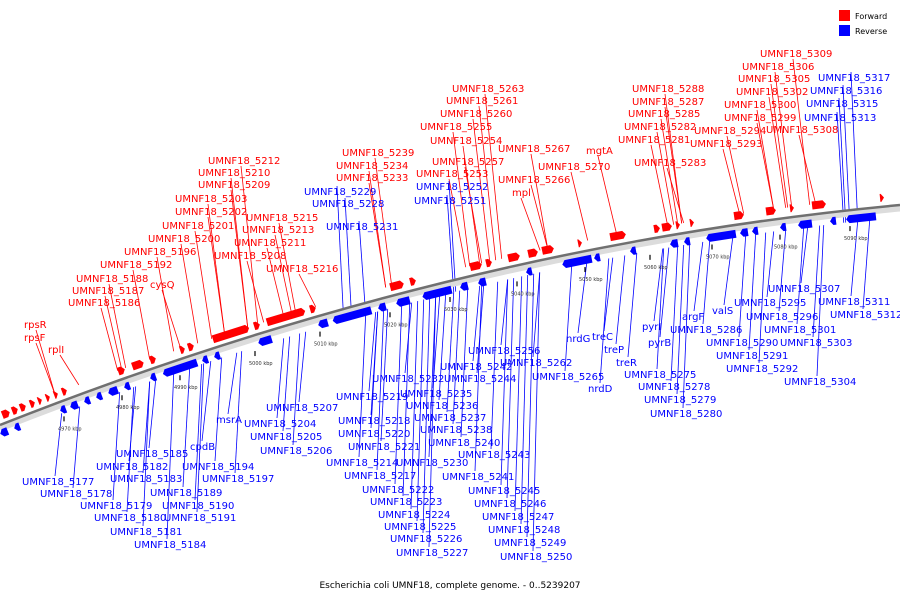 The width and height of the screenshot is (900, 600). Describe the element at coordinates (654, 140) in the screenshot. I see `gene-label: UMNF18_5281` at that location.